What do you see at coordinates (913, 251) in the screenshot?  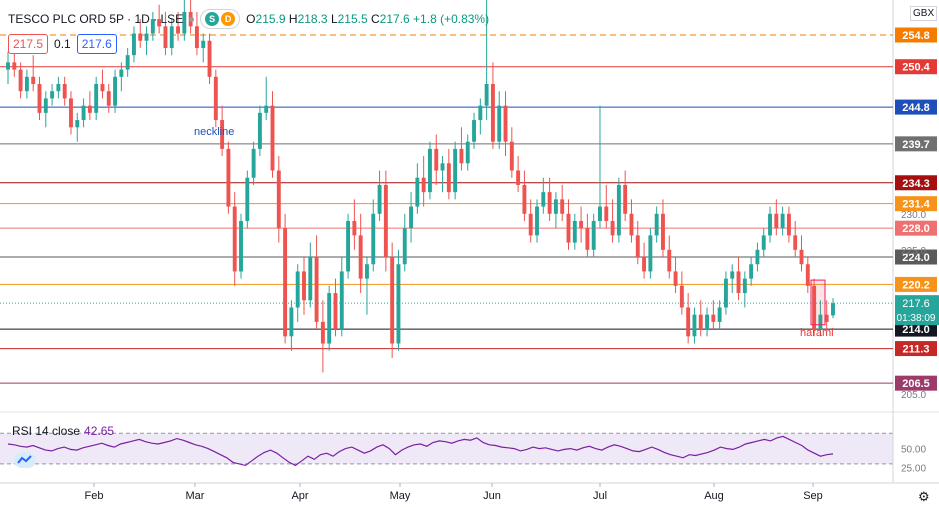 I see `y-tick-label: 225.0` at bounding box center [913, 251].